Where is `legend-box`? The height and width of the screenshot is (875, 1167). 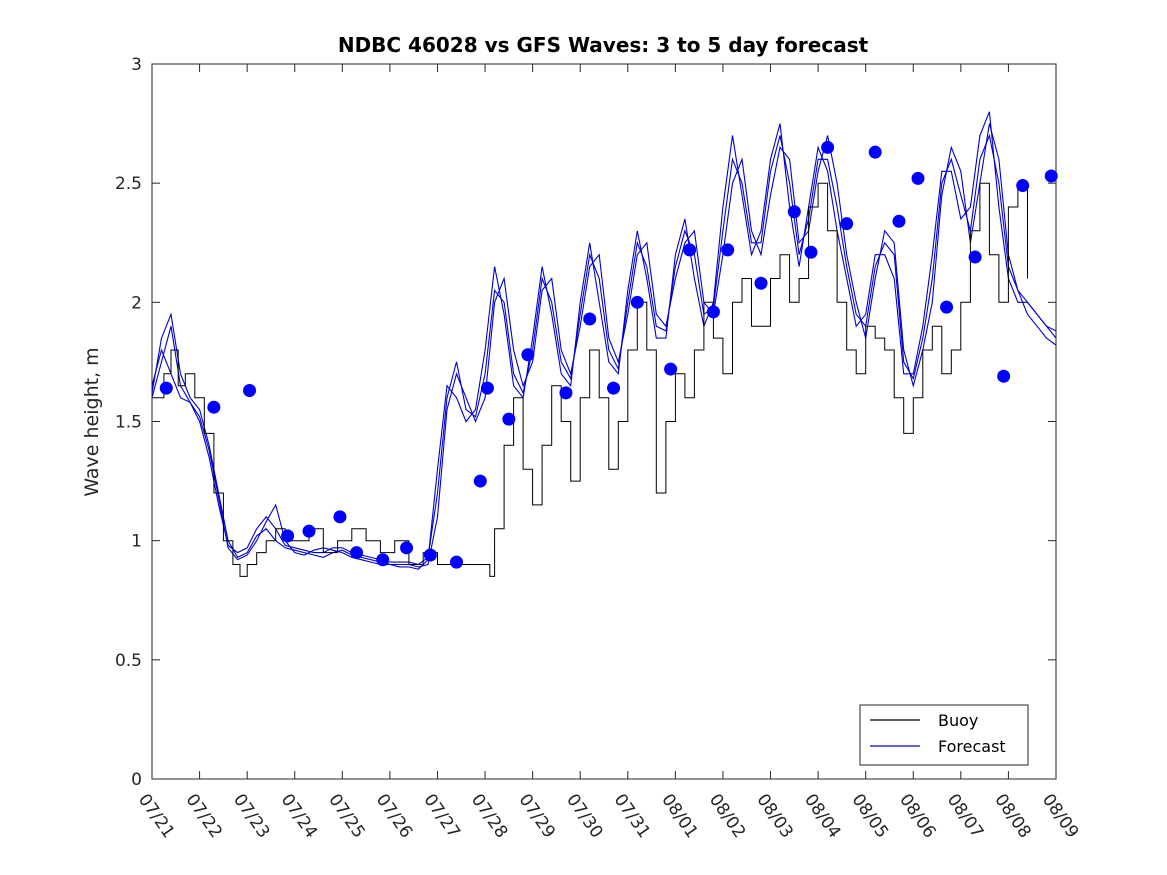 legend-box is located at coordinates (944, 735).